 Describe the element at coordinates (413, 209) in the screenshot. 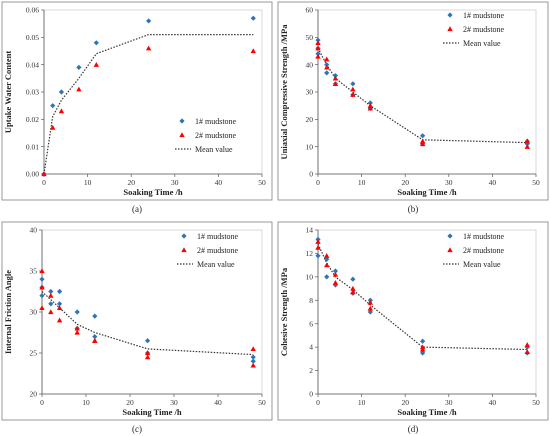

I see `panel-caption: (b)` at that location.